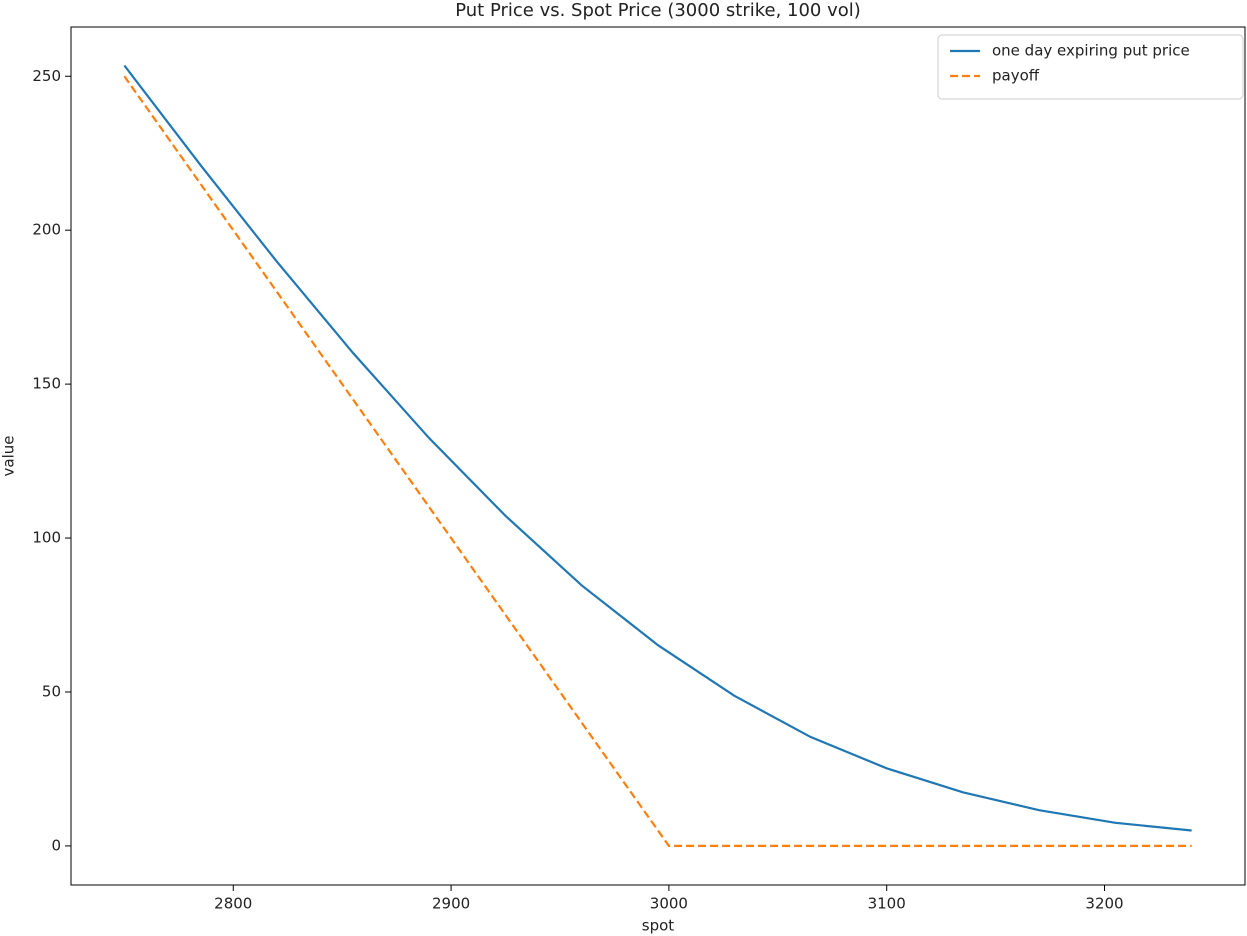  I want to click on legend-label: one day expiring put price, so click(1091, 51).